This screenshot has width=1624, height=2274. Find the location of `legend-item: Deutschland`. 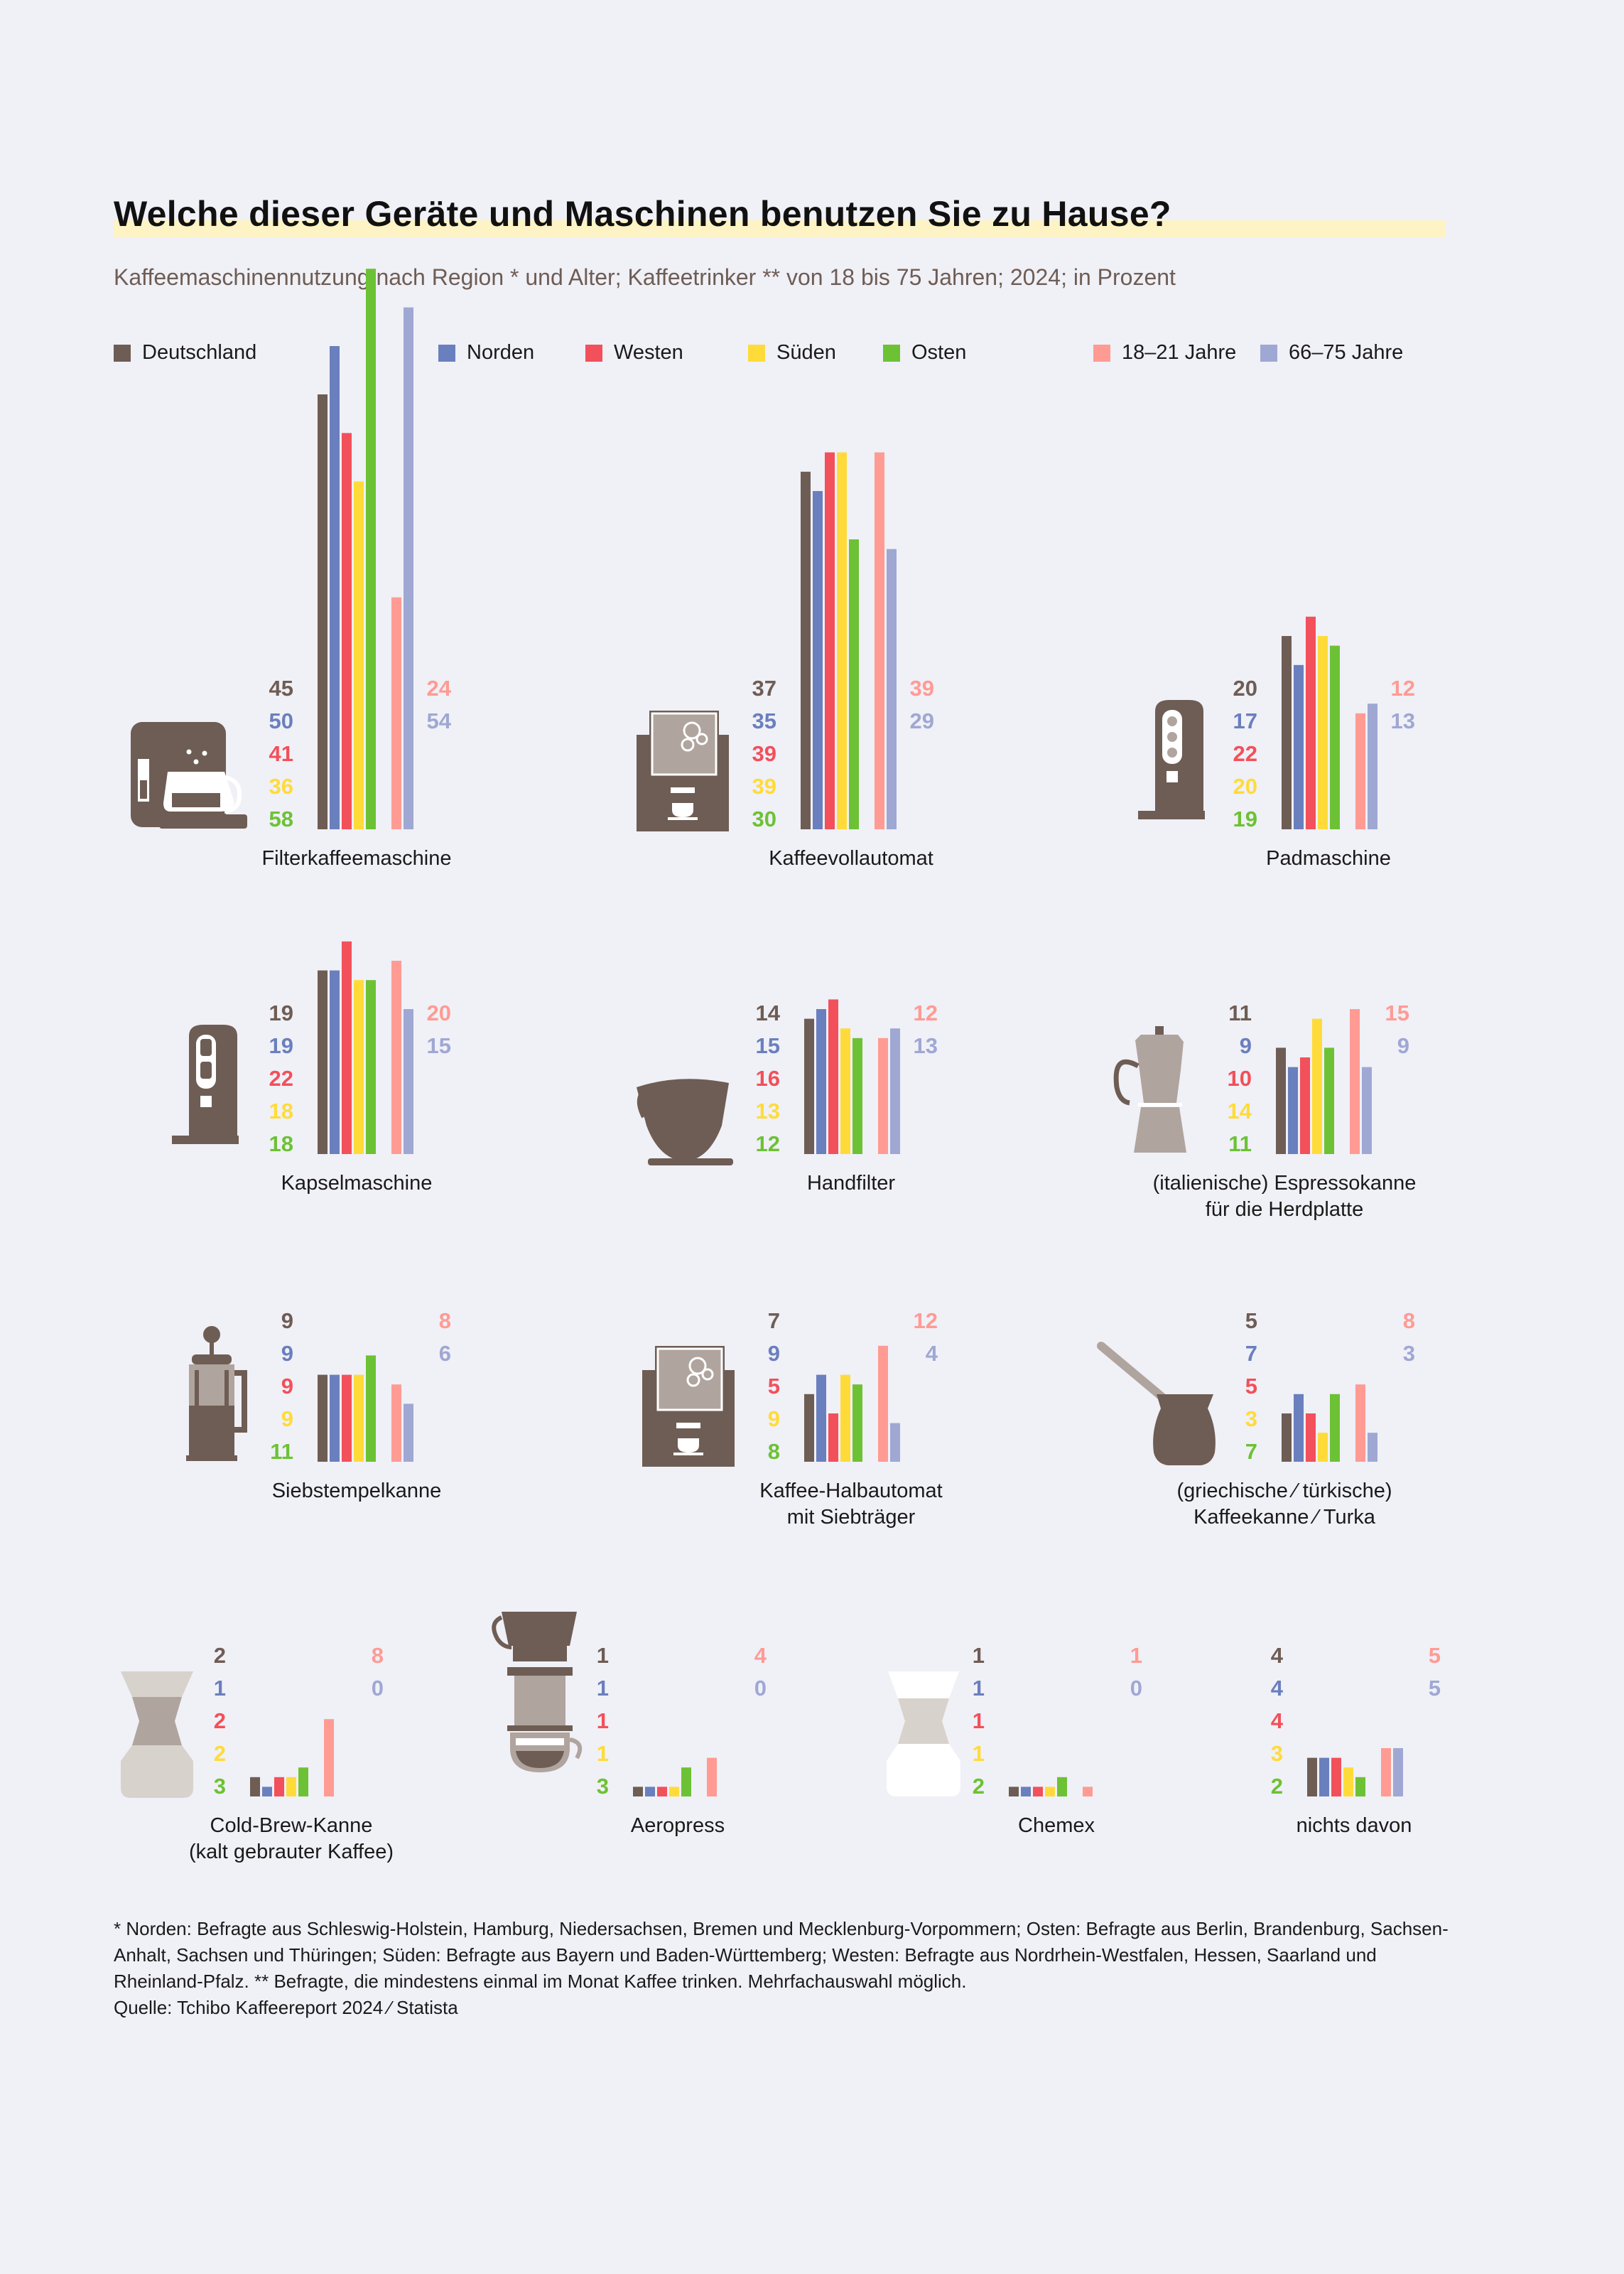

legend-item: Deutschland is located at coordinates (185, 353).